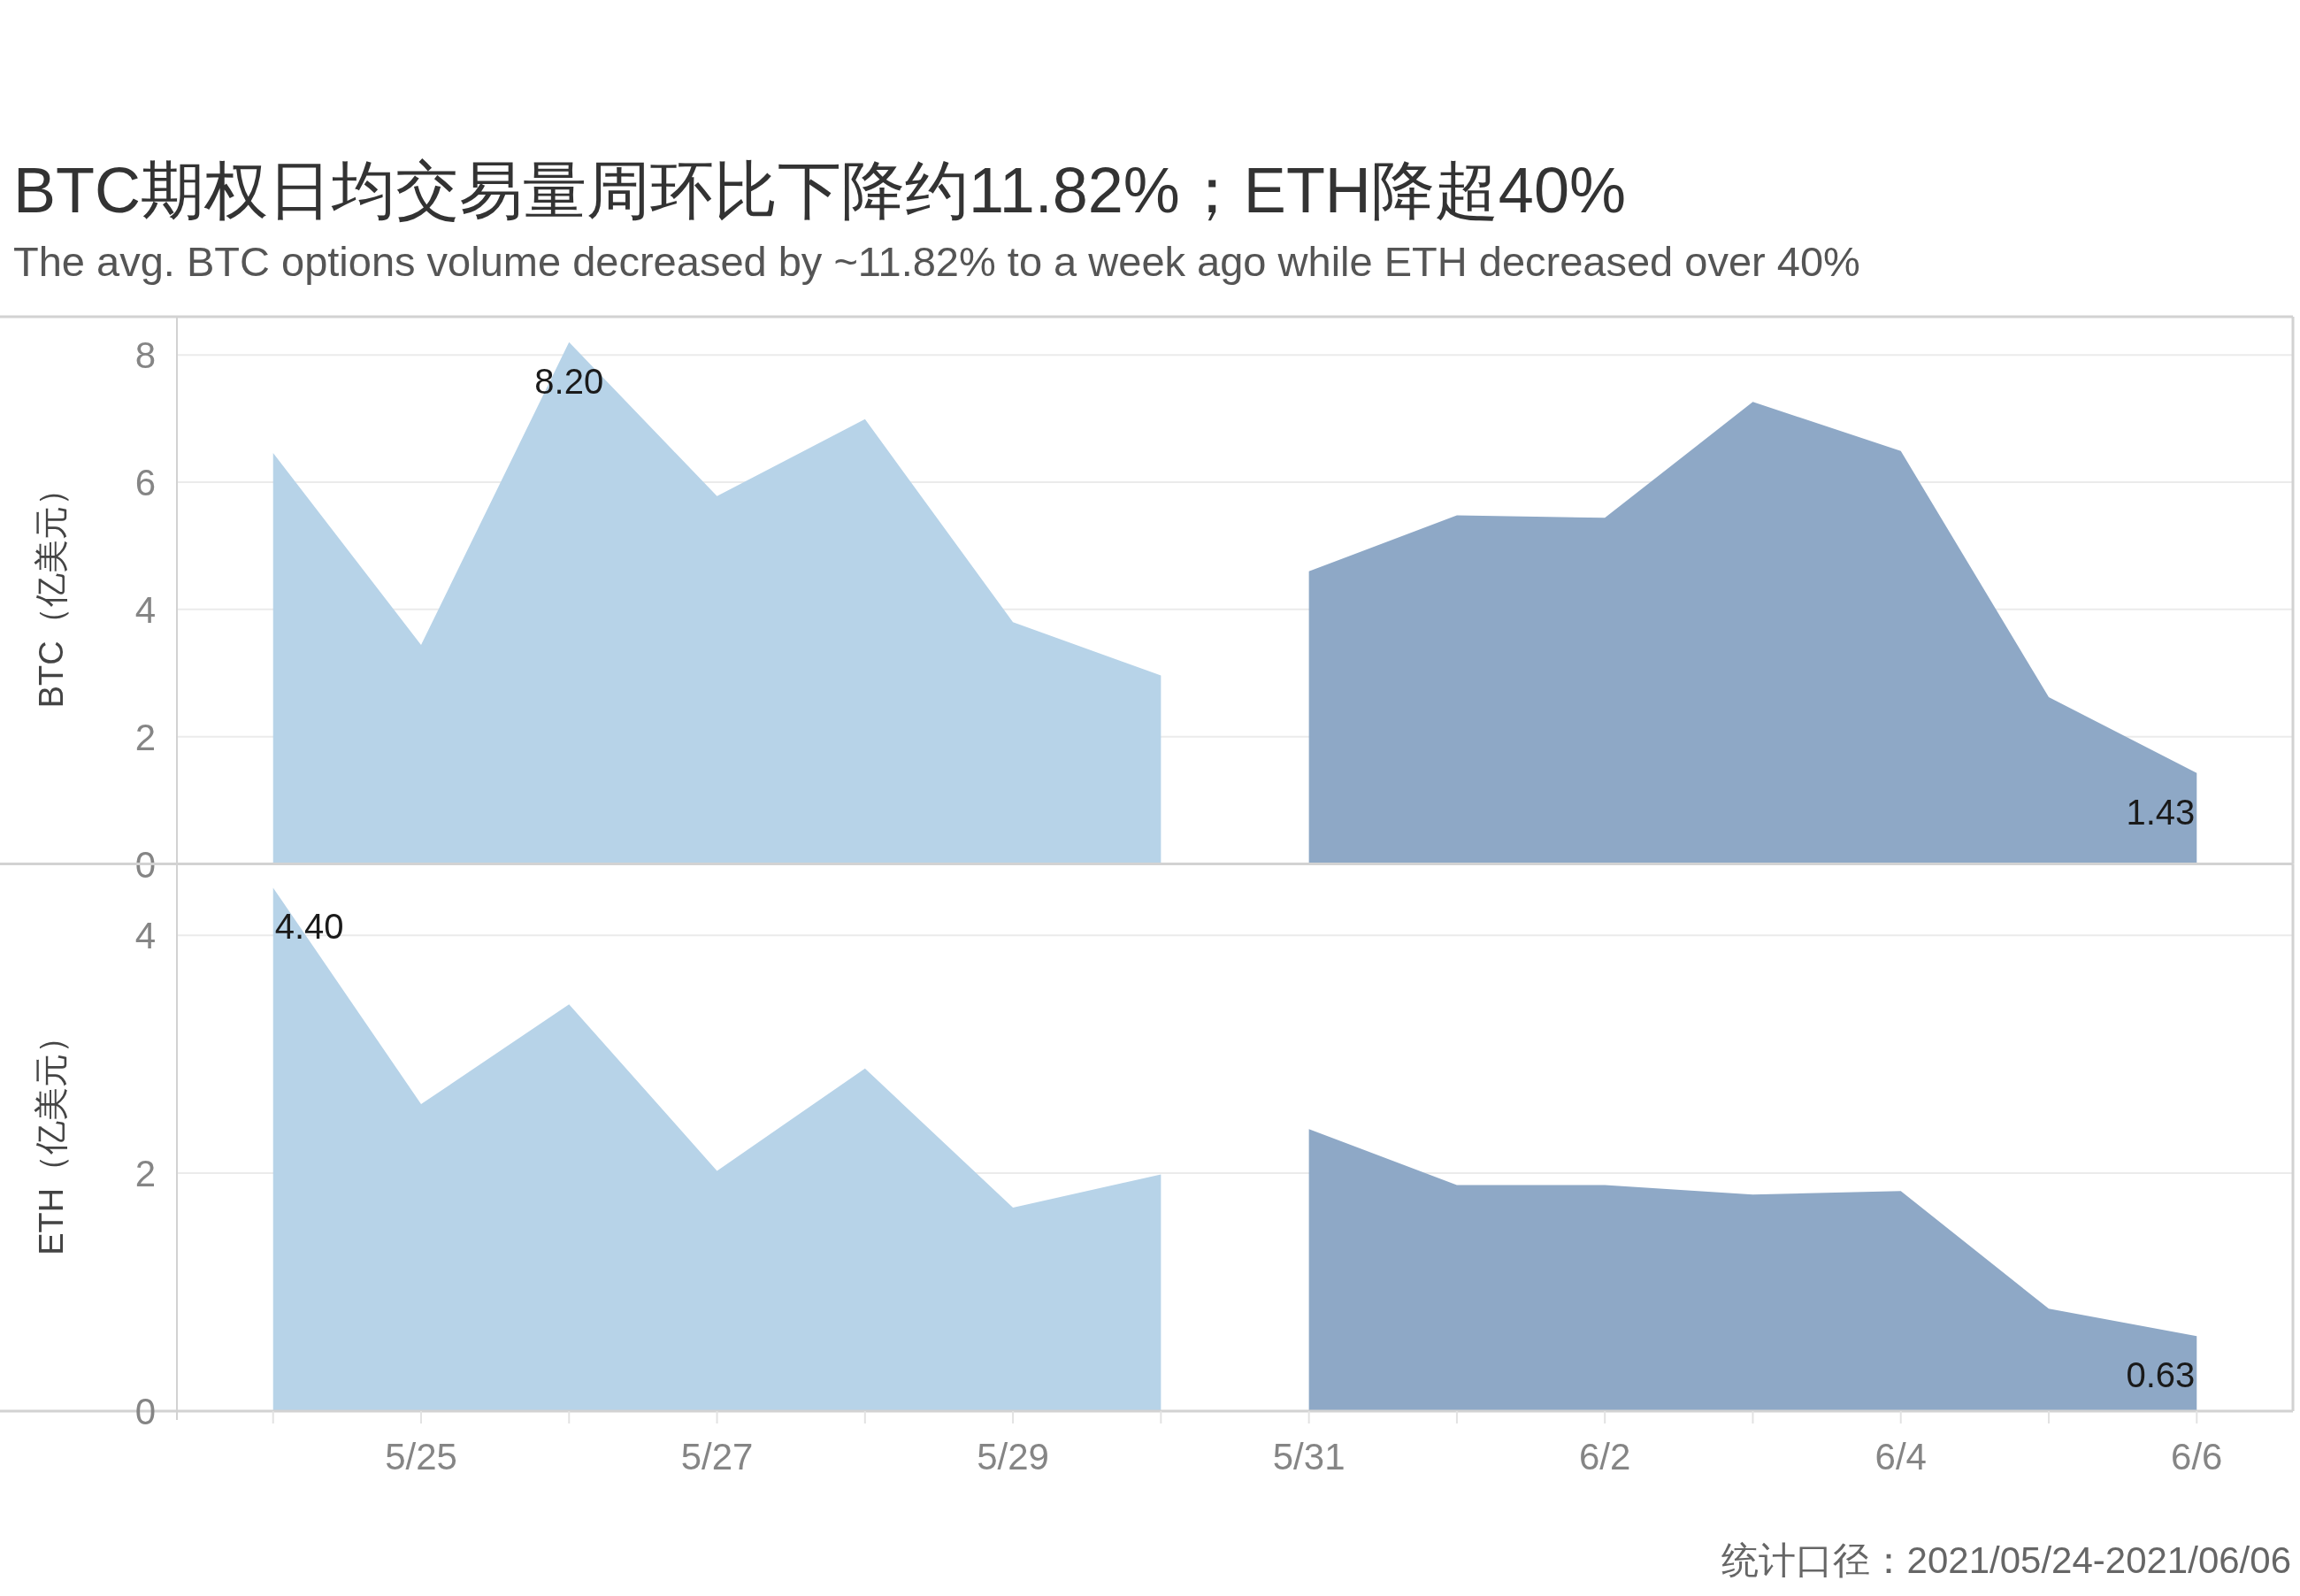 This screenshot has height=1596, width=2300. Describe the element at coordinates (145, 482) in the screenshot. I see `y-tick-label: 6` at that location.